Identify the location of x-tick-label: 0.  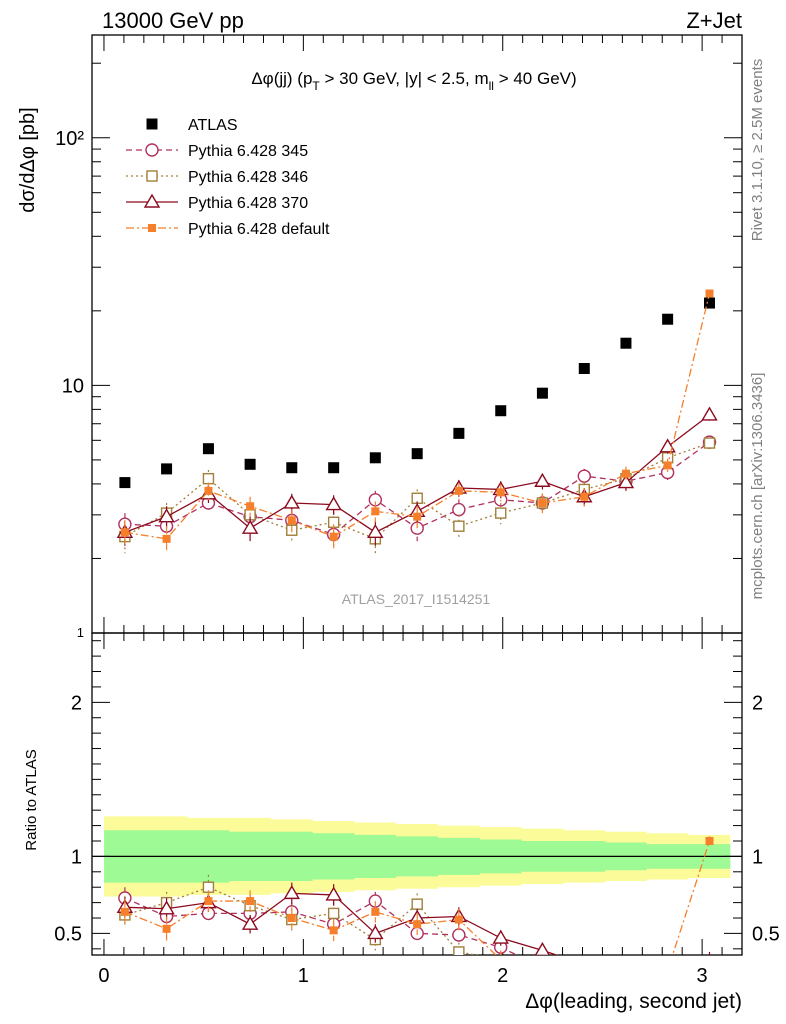
(103, 976).